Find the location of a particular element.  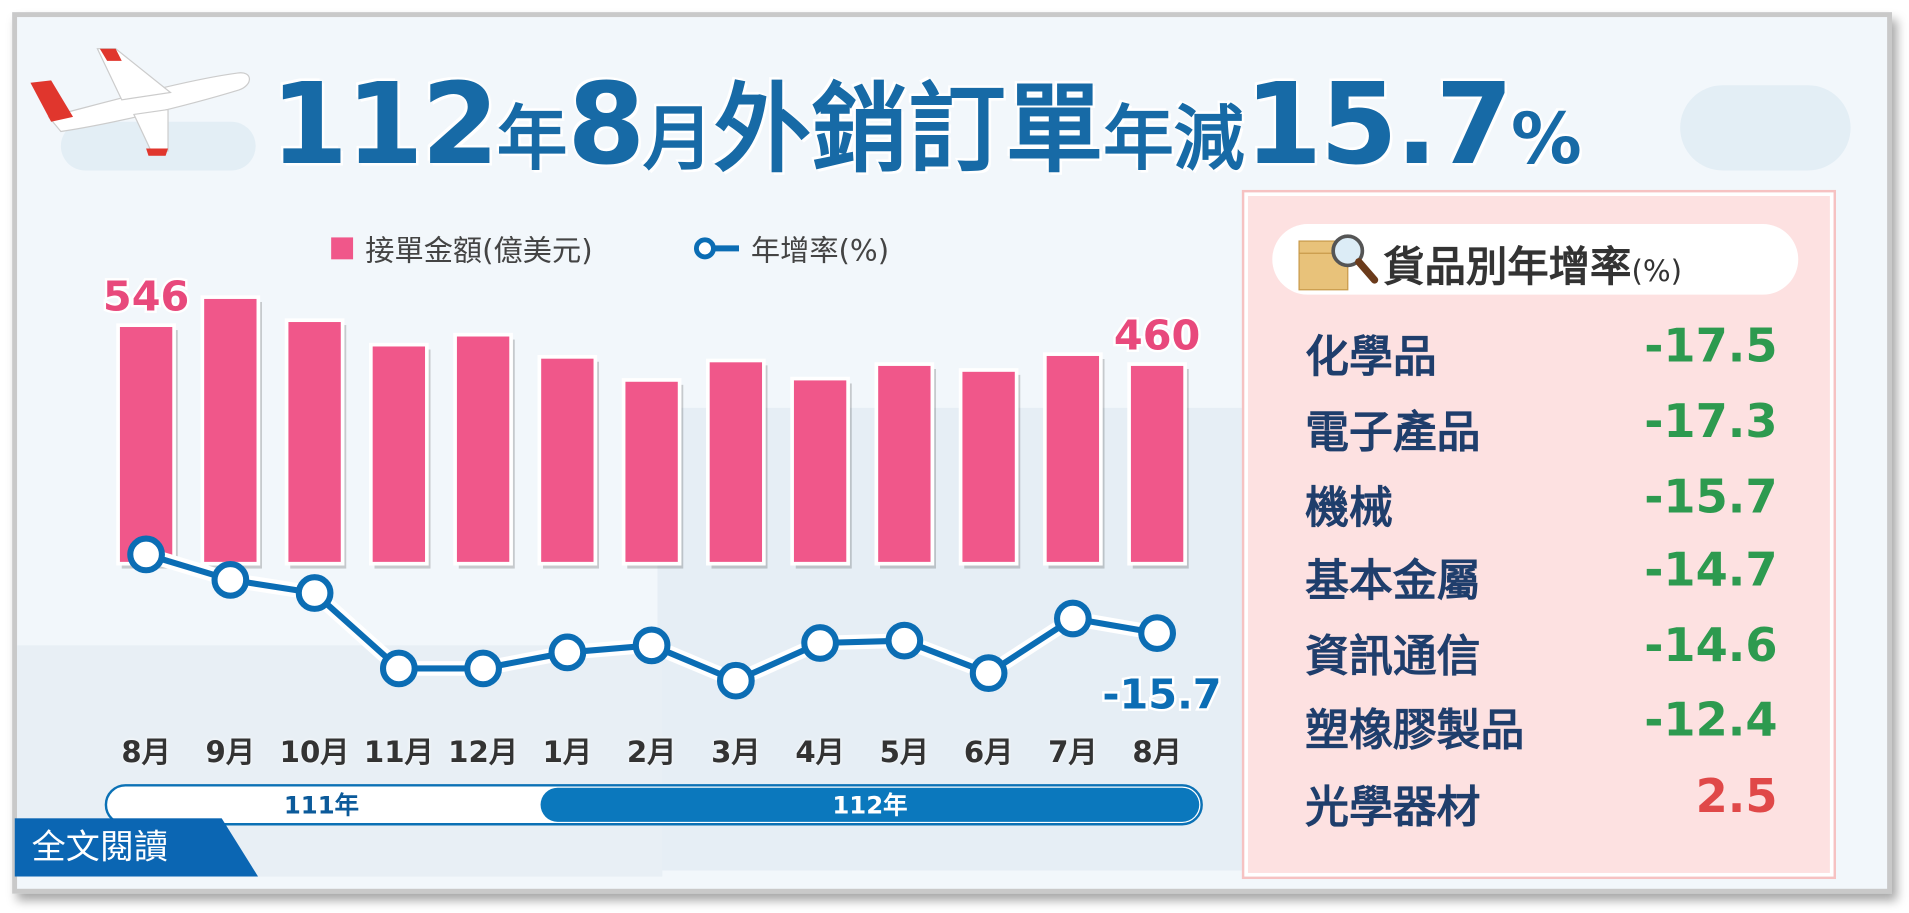

category-label: 化學品 is located at coordinates (1371, 357).